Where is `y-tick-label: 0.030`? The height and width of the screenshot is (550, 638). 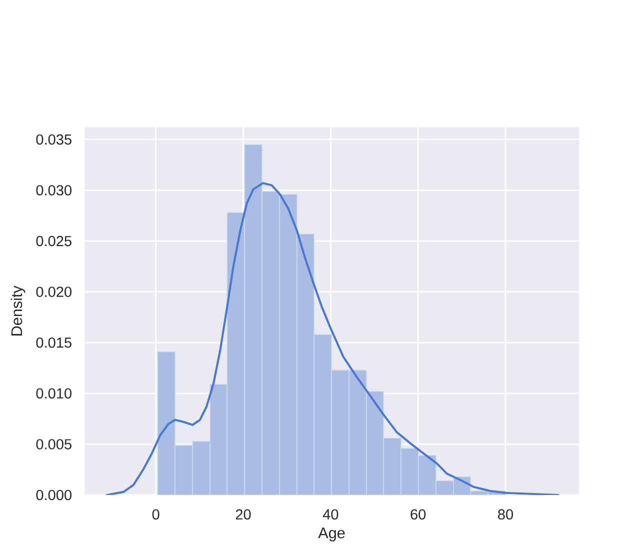 y-tick-label: 0.030 is located at coordinates (54, 190).